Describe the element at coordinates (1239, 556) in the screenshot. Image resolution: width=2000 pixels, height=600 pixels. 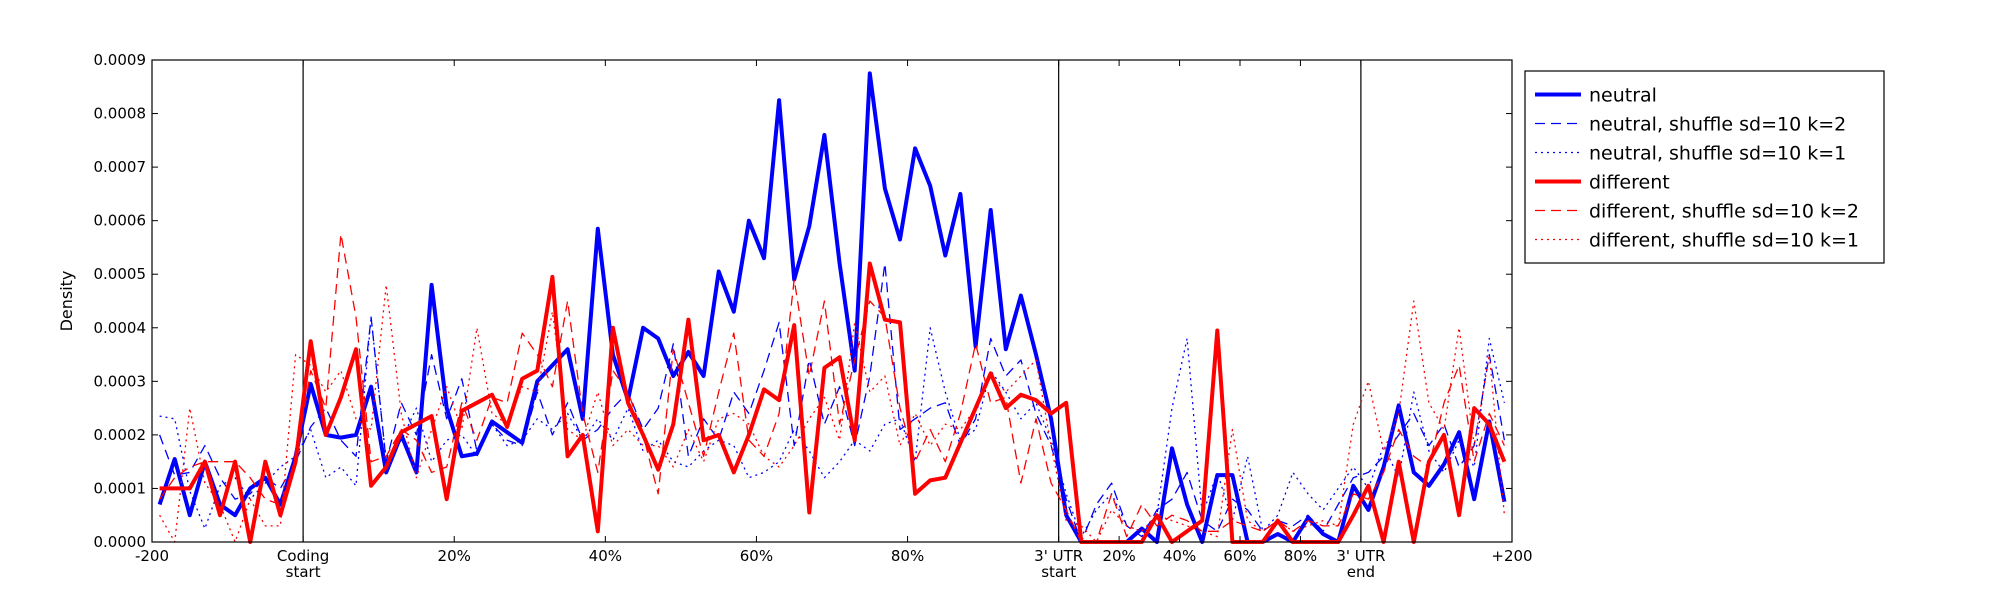
I see `x-tick-label-9: 60%` at that location.